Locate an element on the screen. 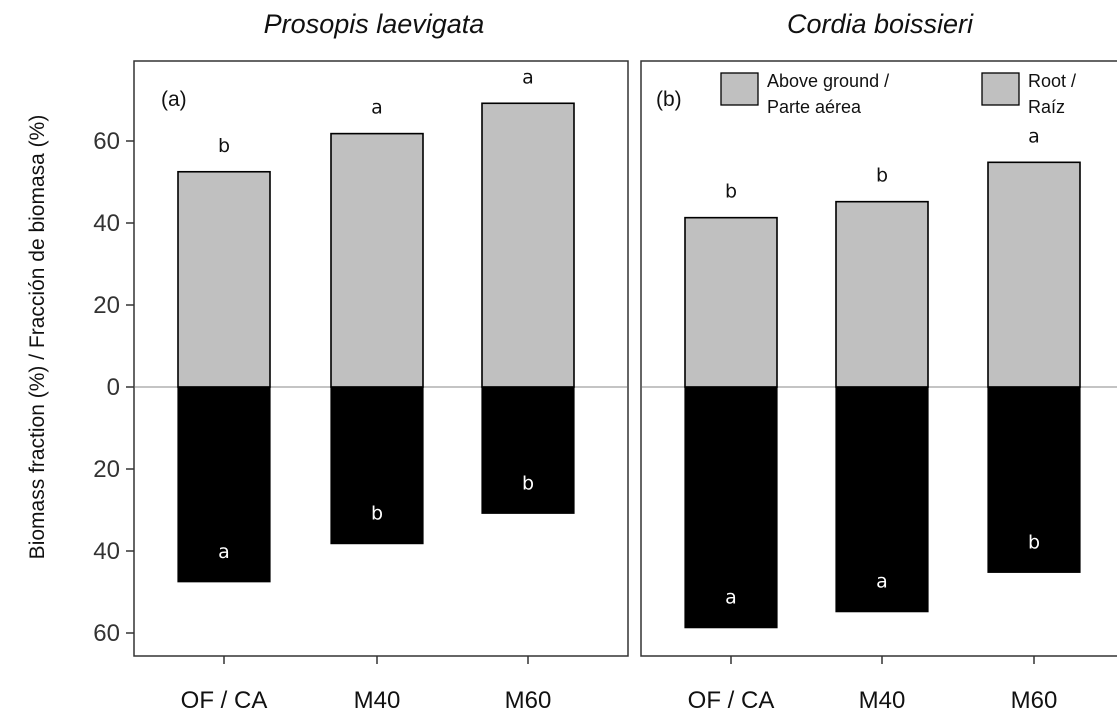  x-tick-label-b-2: M60 is located at coordinates (1034, 700).